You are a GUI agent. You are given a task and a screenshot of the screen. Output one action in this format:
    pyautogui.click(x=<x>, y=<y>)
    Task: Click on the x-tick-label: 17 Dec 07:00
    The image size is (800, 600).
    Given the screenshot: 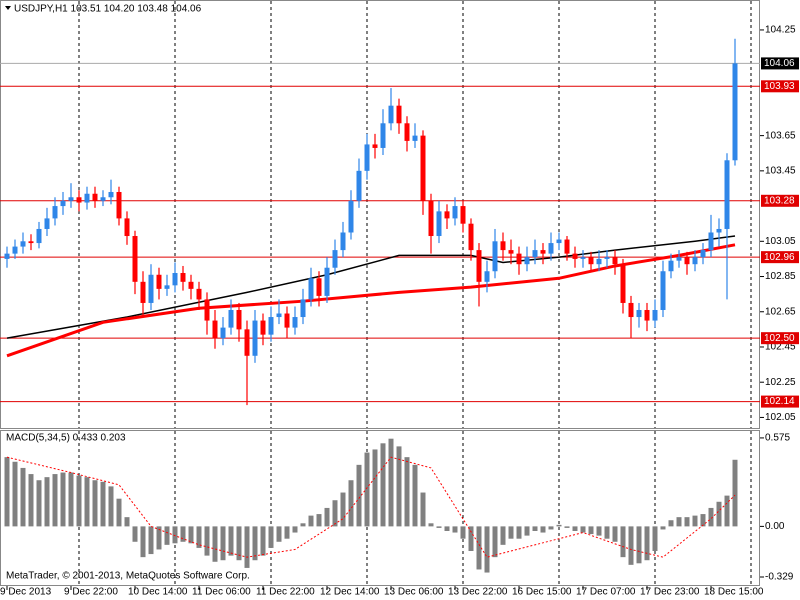 What is the action you would take?
    pyautogui.click(x=606, y=592)
    